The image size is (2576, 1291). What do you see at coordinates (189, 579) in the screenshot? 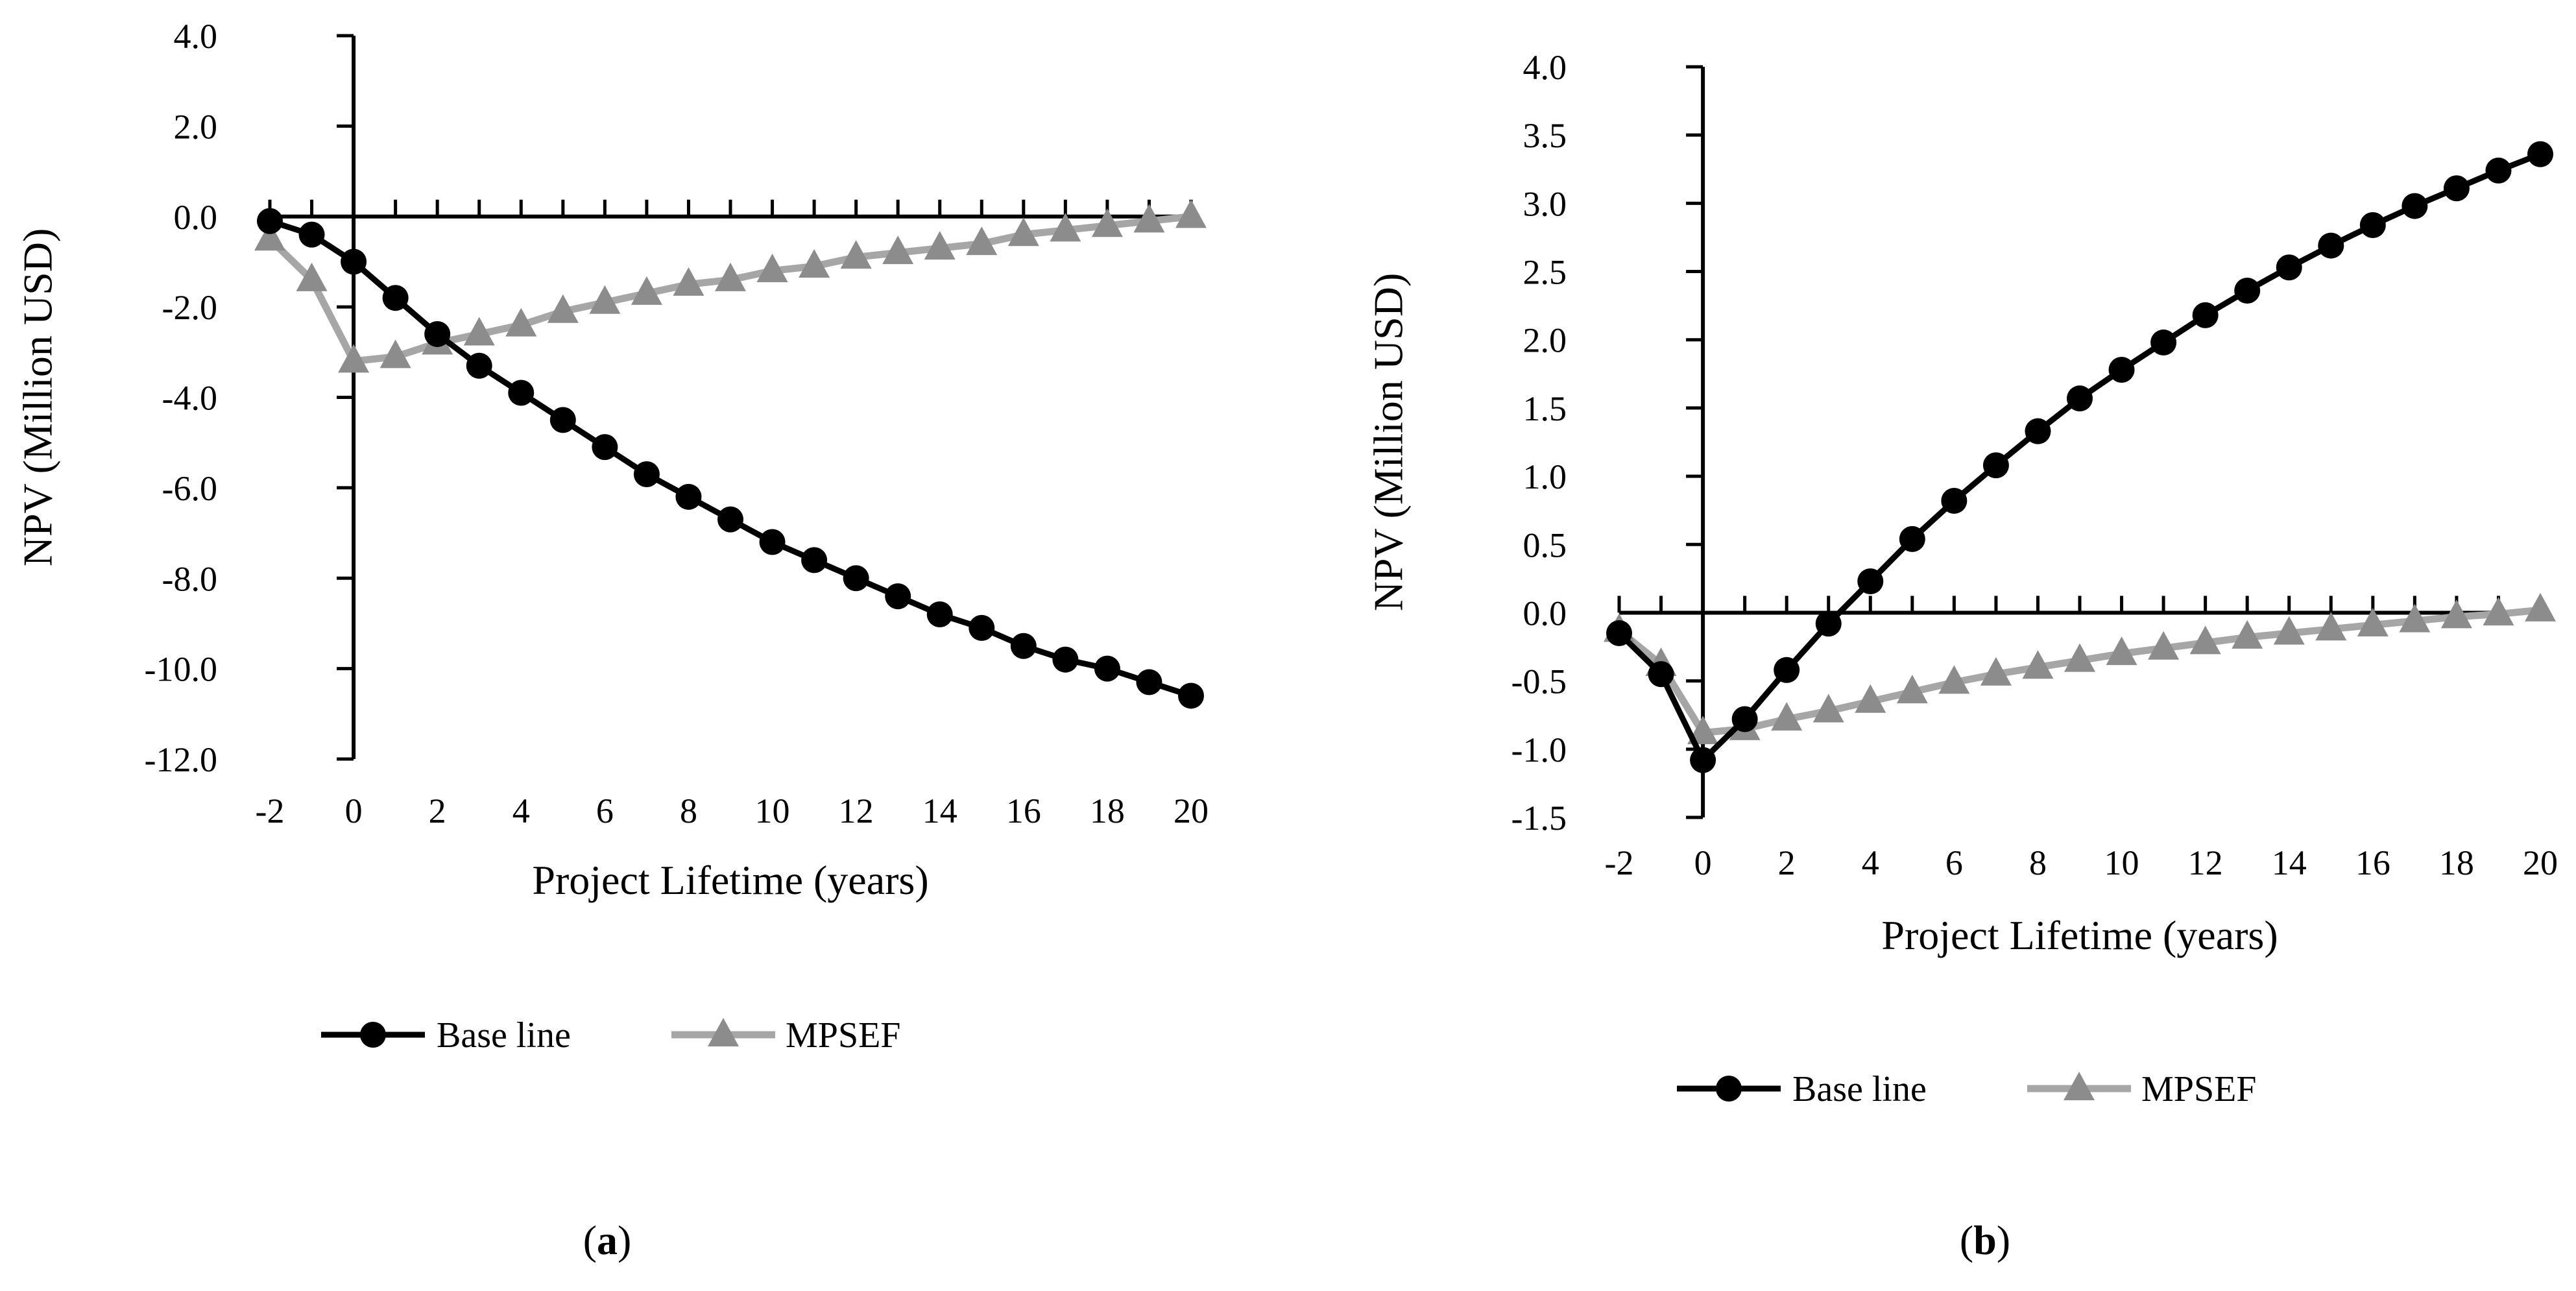
I see `y-tick-label: -8.0` at bounding box center [189, 579].